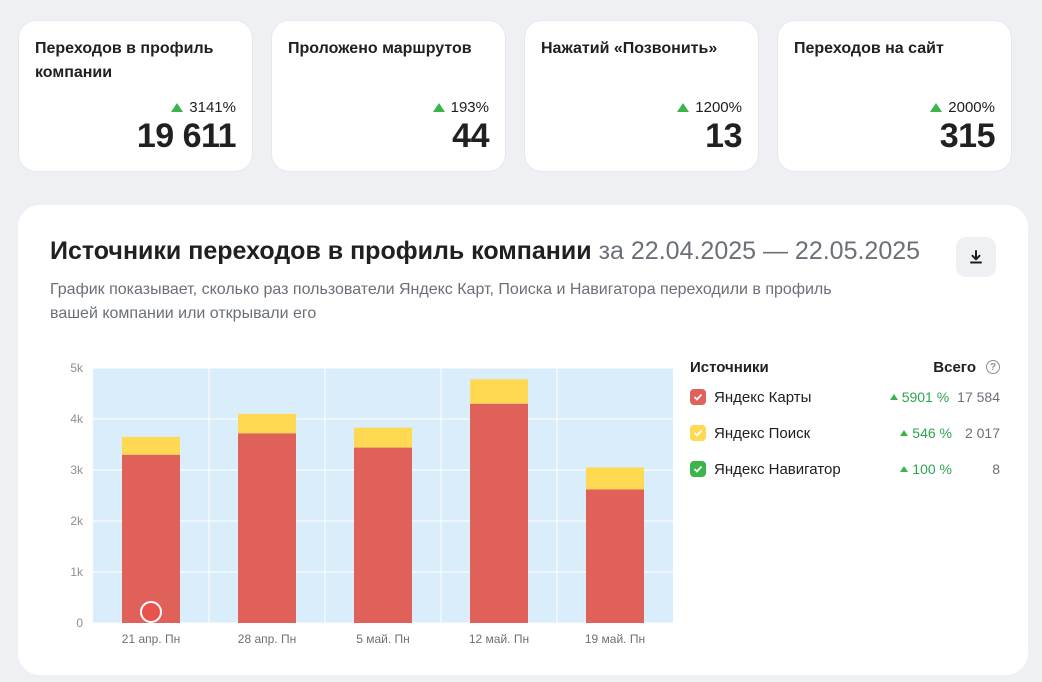 The height and width of the screenshot is (682, 1042). I want to click on download-button, so click(976, 257).